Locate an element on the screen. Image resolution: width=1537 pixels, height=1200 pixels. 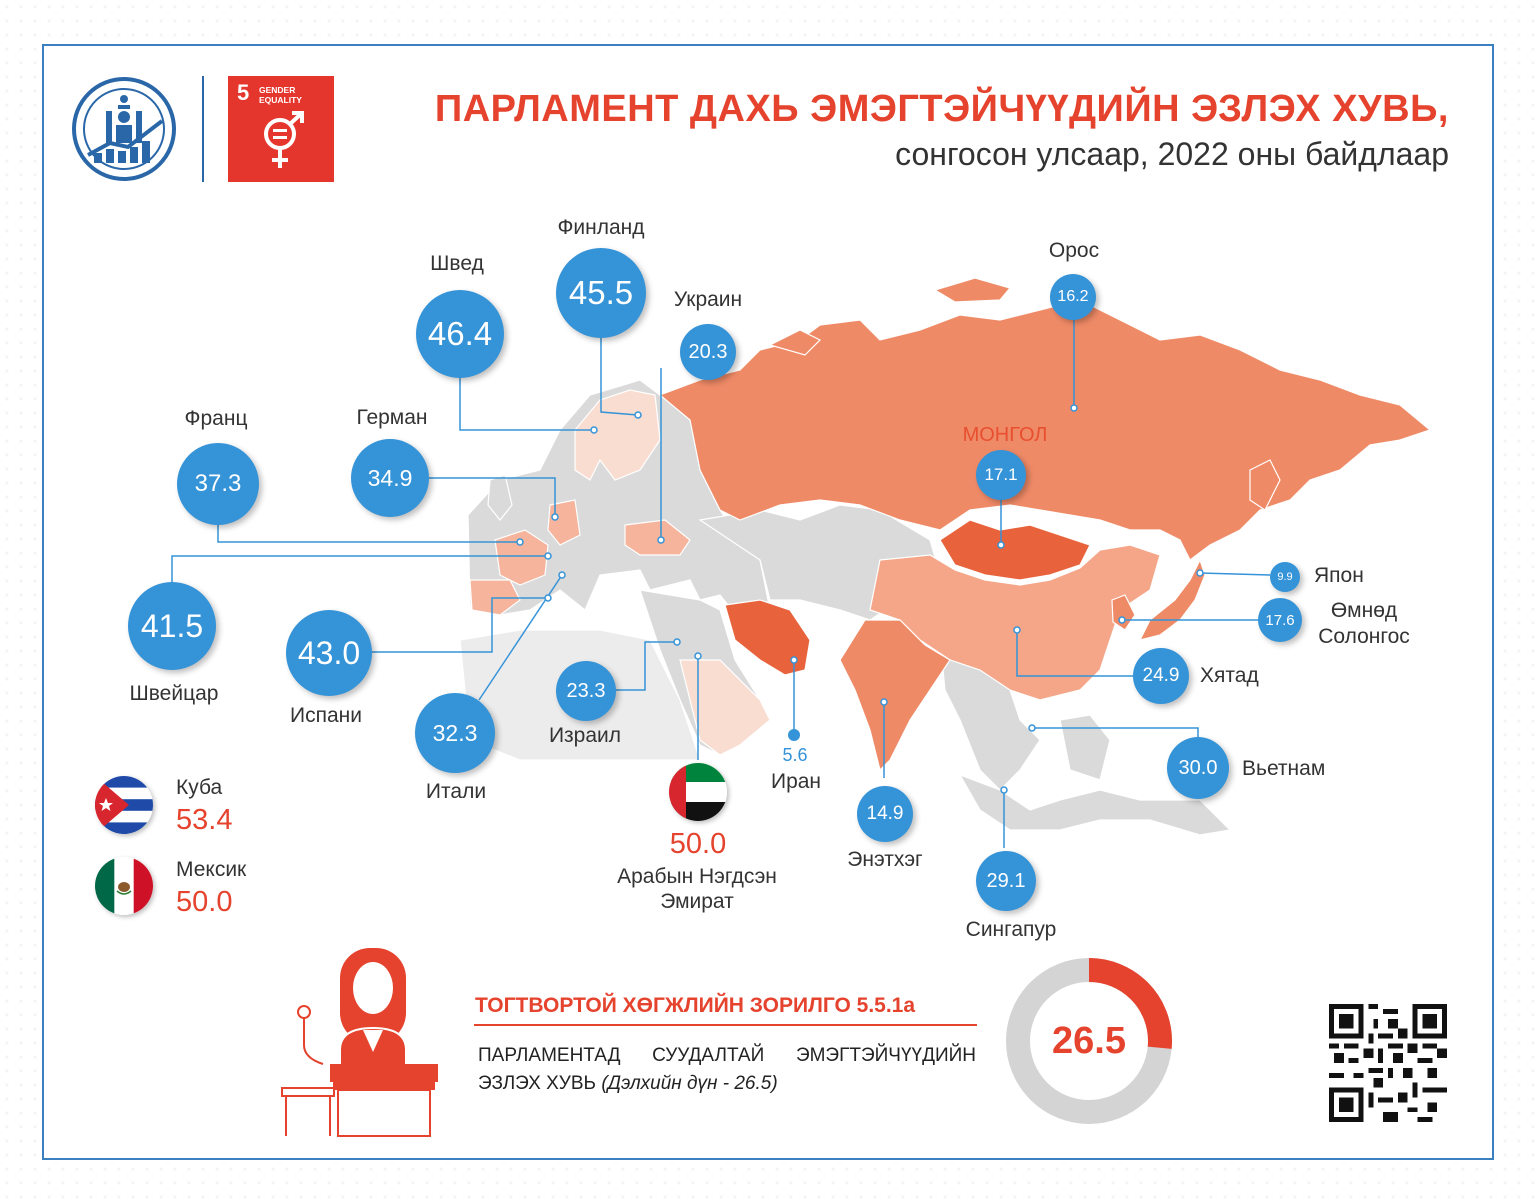
dot-spain is located at coordinates (548, 598).